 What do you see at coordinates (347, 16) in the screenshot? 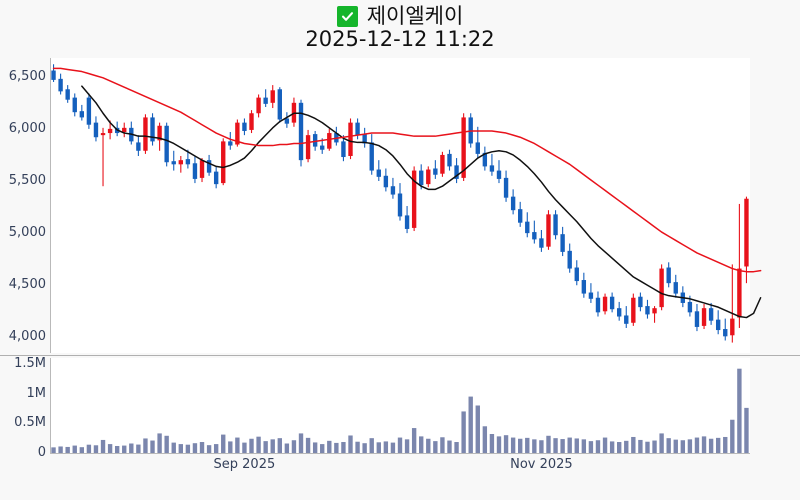
I see `green-check-icon` at bounding box center [347, 16].